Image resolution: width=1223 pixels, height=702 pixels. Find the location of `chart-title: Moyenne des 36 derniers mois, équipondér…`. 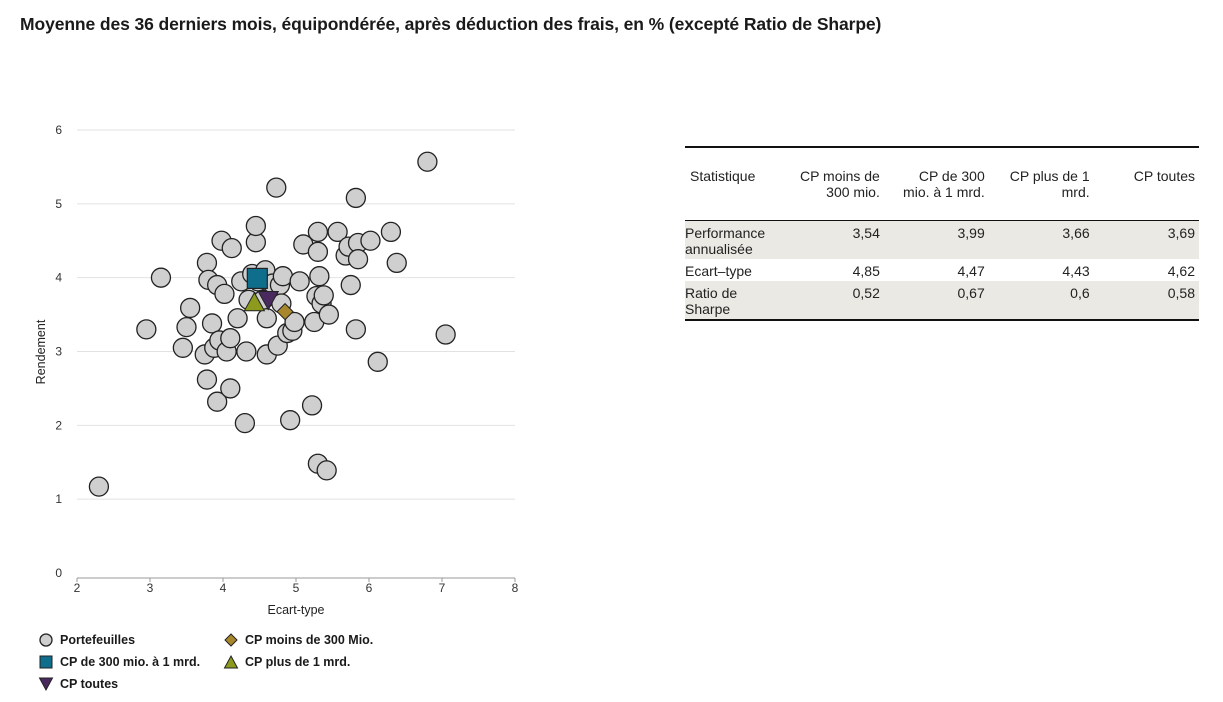

chart-title: Moyenne des 36 derniers mois, équipondér… is located at coordinates (451, 24).